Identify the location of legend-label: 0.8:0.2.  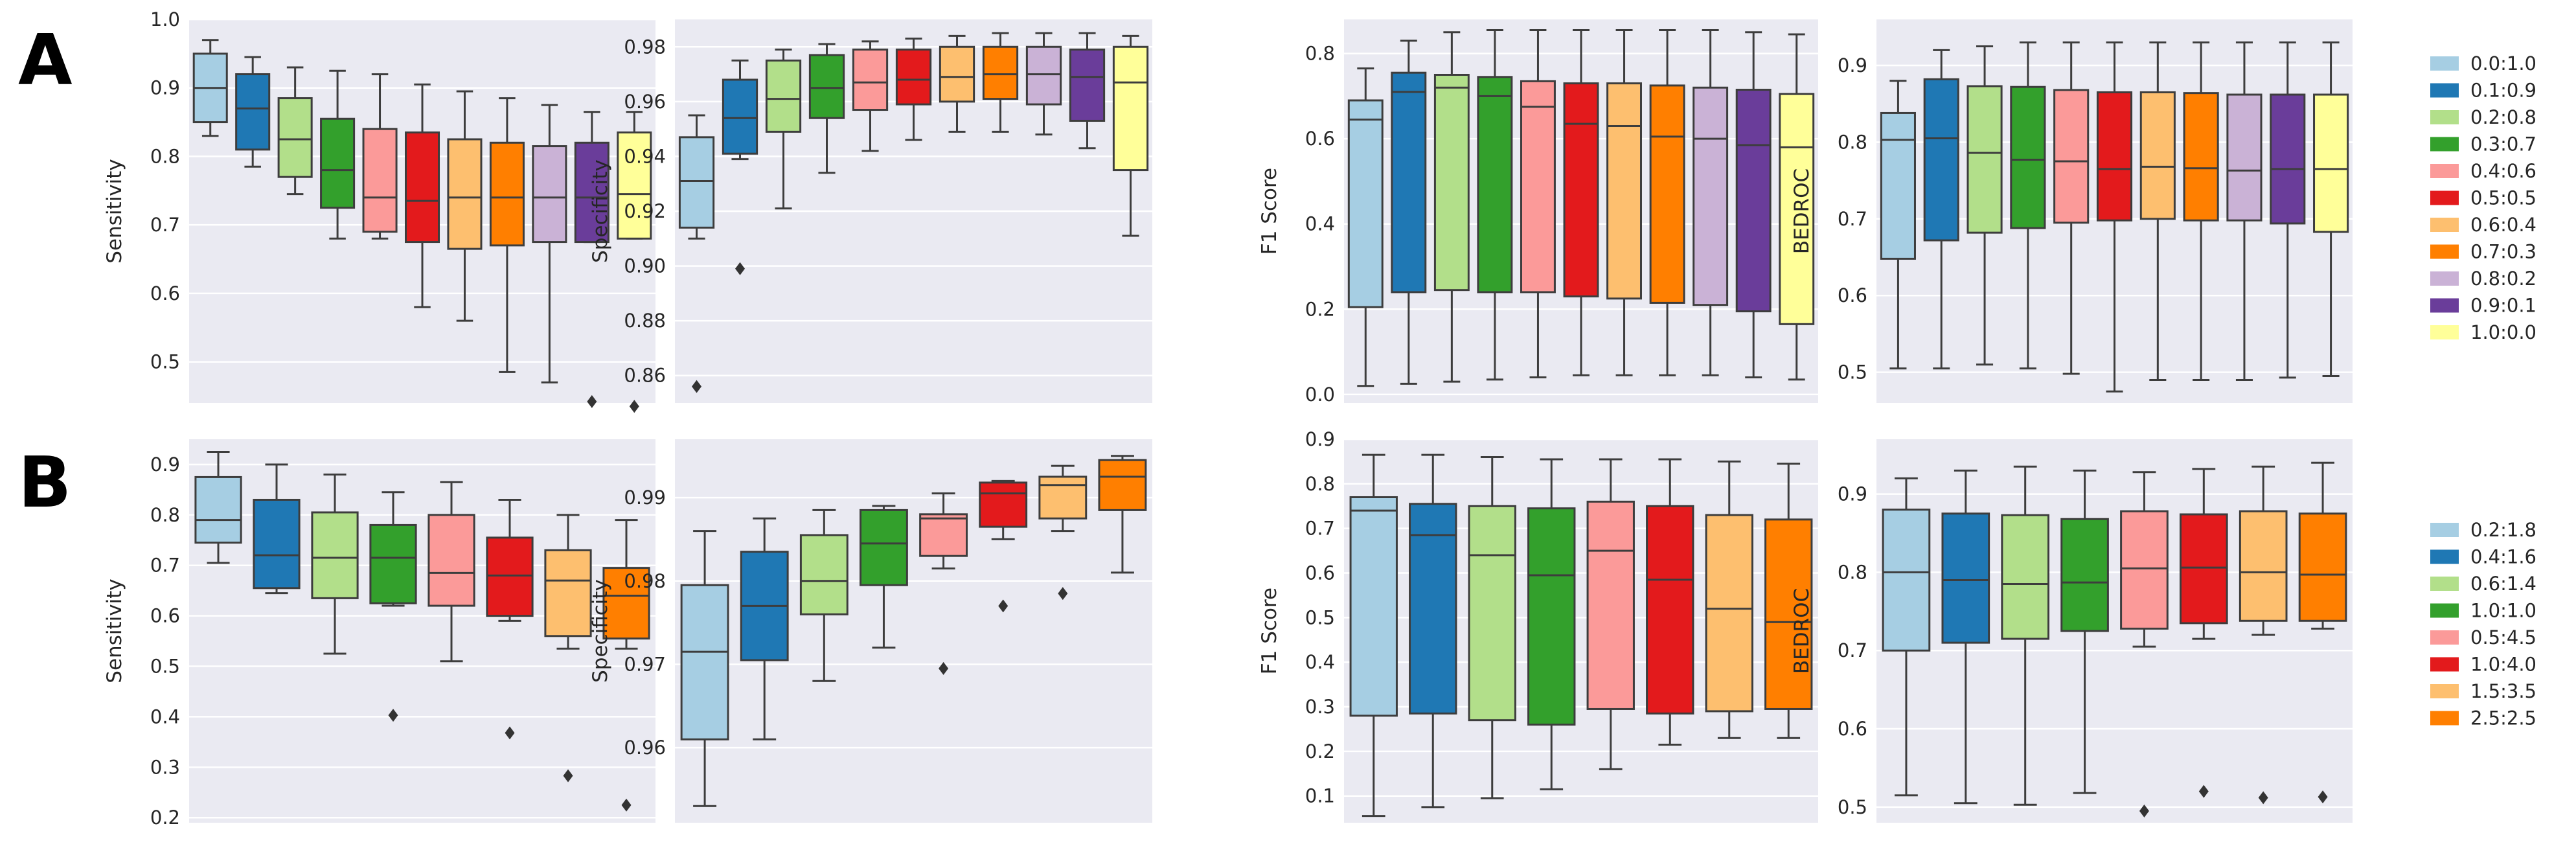
(2503, 279).